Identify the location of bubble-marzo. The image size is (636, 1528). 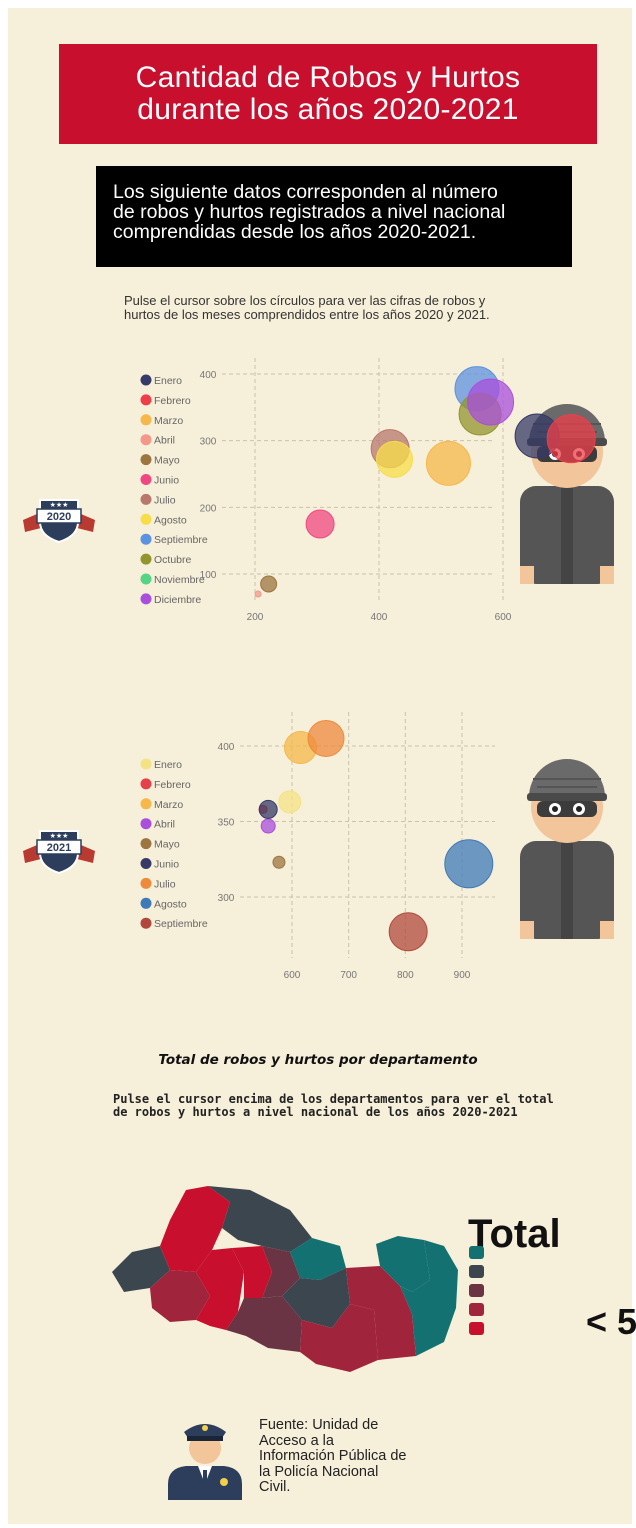
(448, 463).